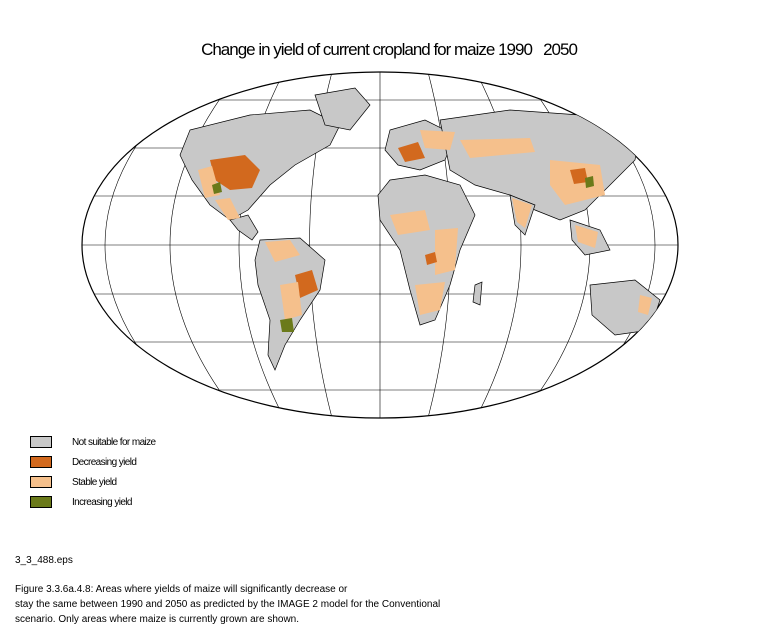 Image resolution: width=778 pixels, height=627 pixels. I want to click on legend-item-stable: Stable yield, so click(93, 482).